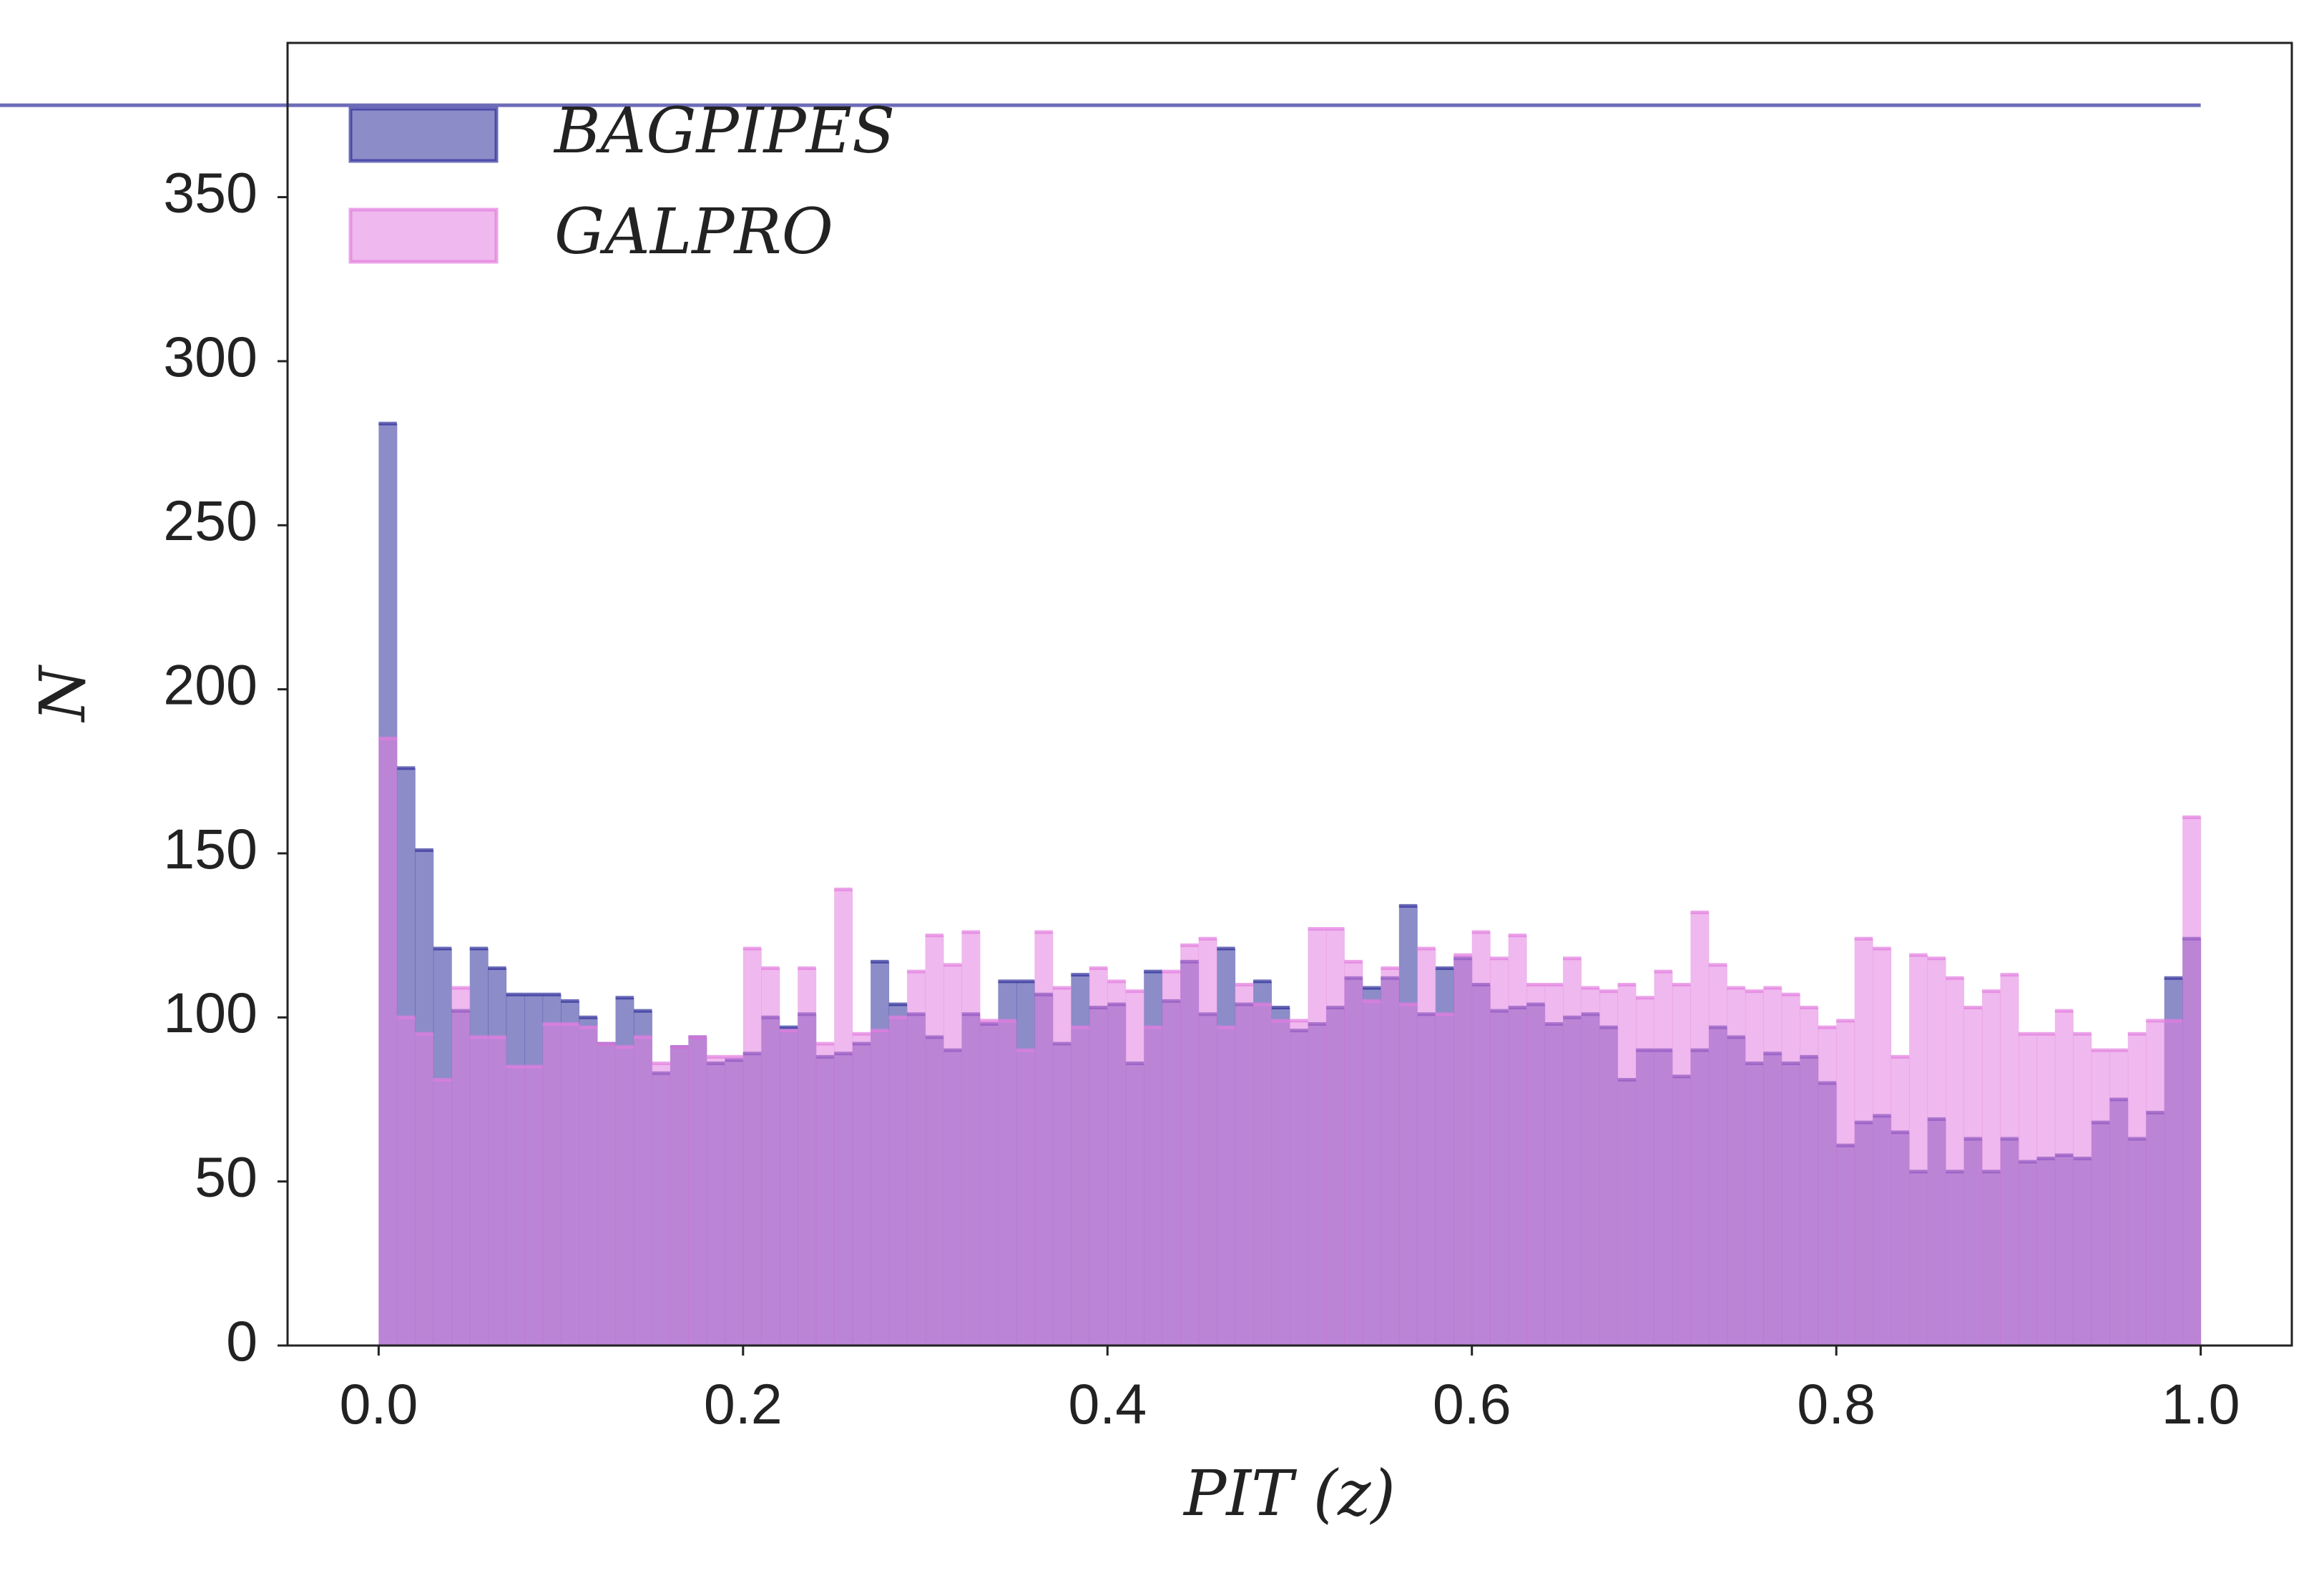  What do you see at coordinates (693, 231) in the screenshot?
I see `legend-label: GALPRO` at bounding box center [693, 231].